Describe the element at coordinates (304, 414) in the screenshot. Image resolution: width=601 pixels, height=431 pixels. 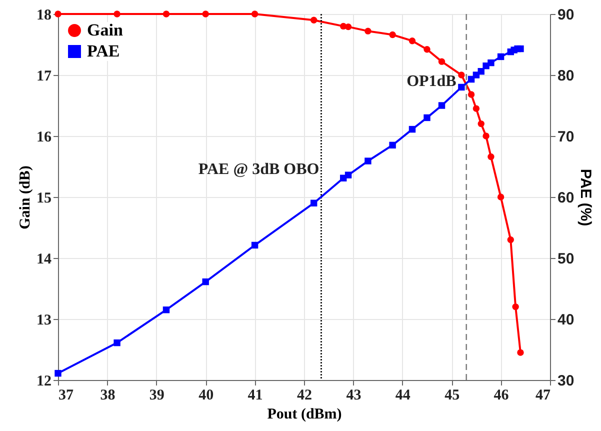
I see `x-axis-title: Pout (dBm)` at that location.